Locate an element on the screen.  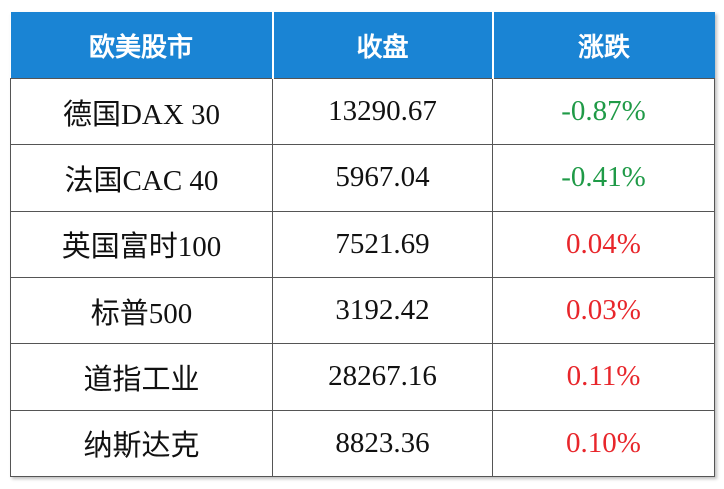
close-value: 3192.42 is located at coordinates (382, 310).